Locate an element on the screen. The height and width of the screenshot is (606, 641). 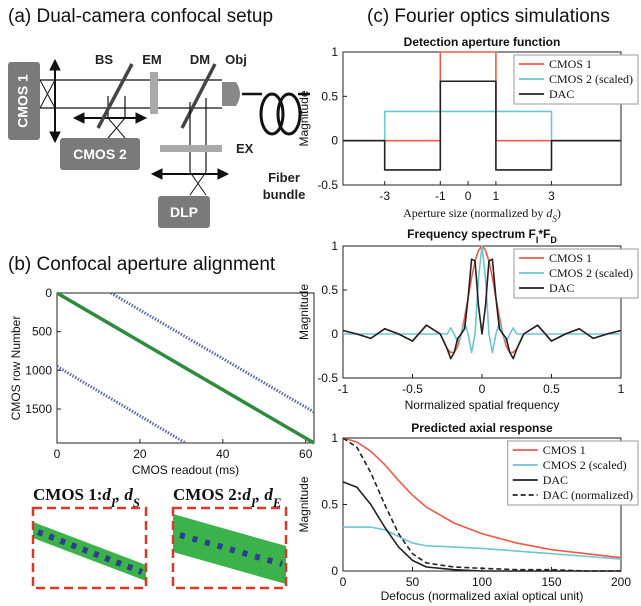
setup-diagram is located at coordinates (159, 143).